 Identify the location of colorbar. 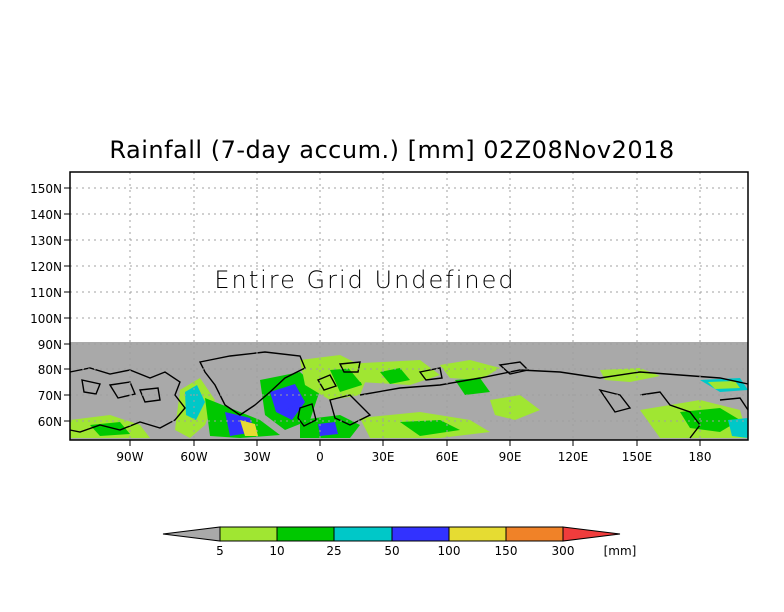
(391, 534).